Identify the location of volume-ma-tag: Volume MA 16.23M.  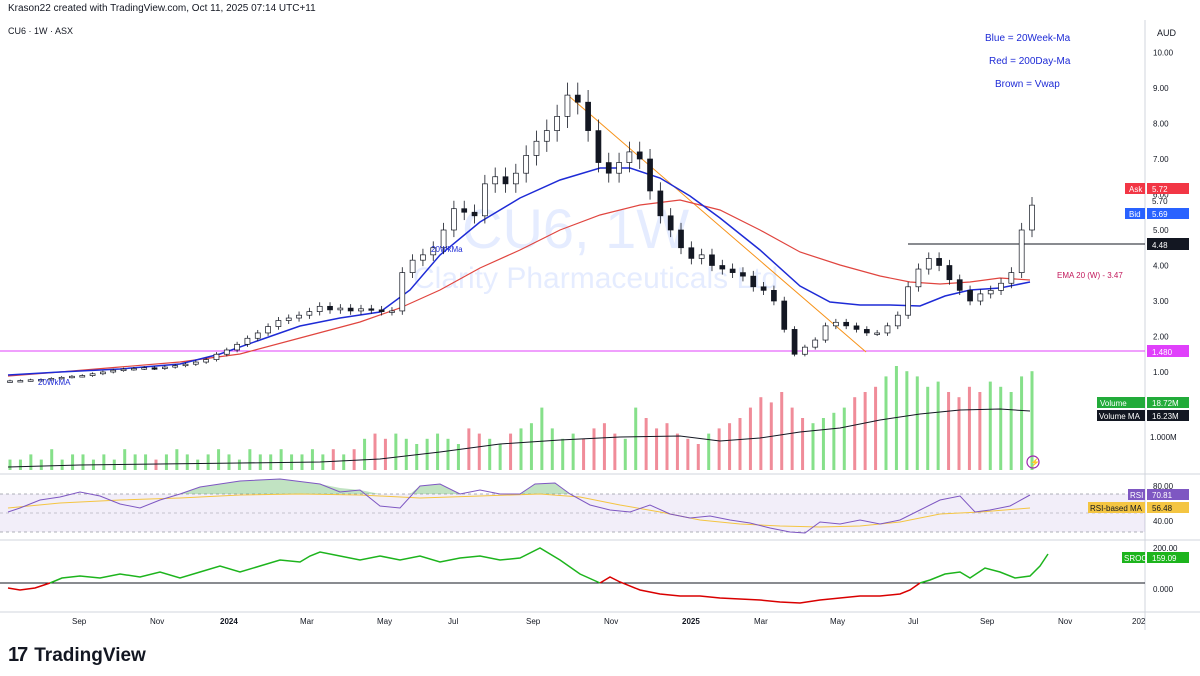
(1143, 415).